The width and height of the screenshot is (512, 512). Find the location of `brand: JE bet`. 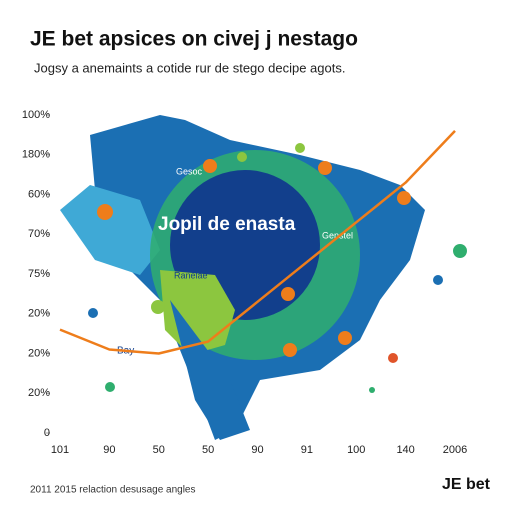

brand: JE bet is located at coordinates (466, 484).